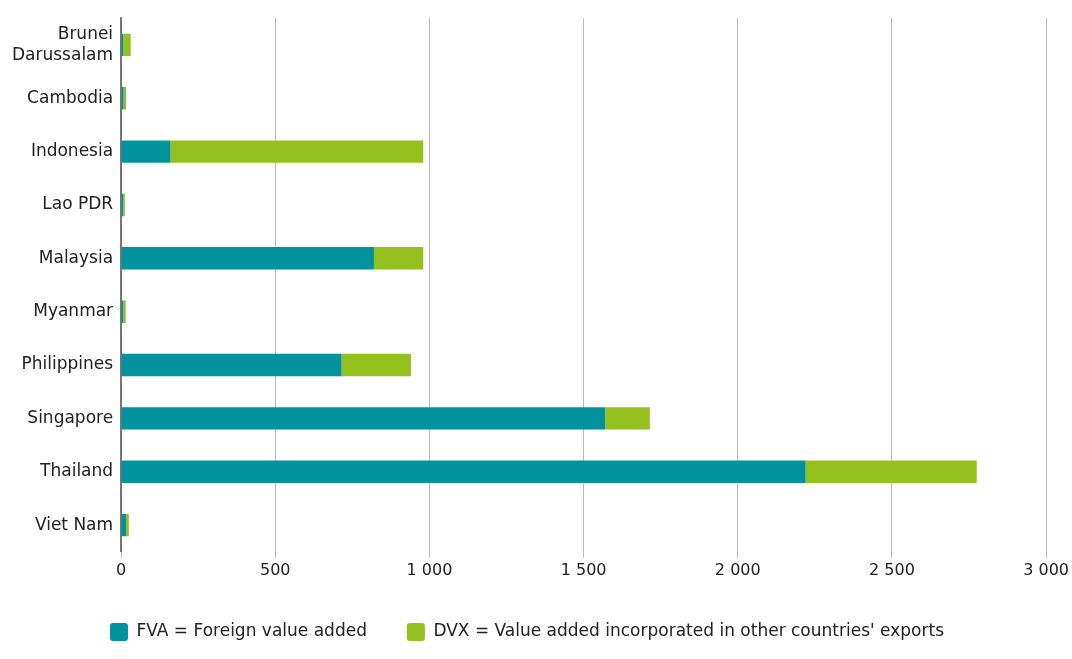  Describe the element at coordinates (78, 203) in the screenshot. I see `y-tick-label: Lao PDR` at that location.